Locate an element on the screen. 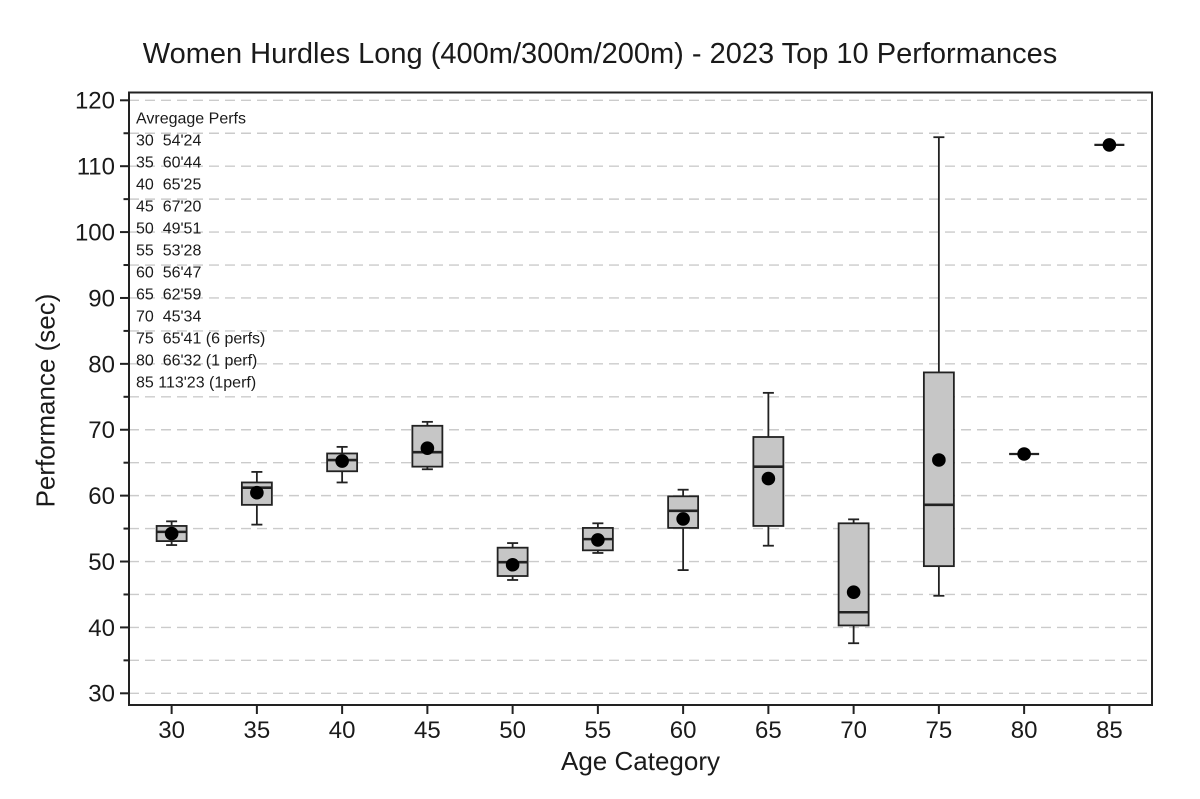  annotation-line: 35 60'44 is located at coordinates (168, 163).